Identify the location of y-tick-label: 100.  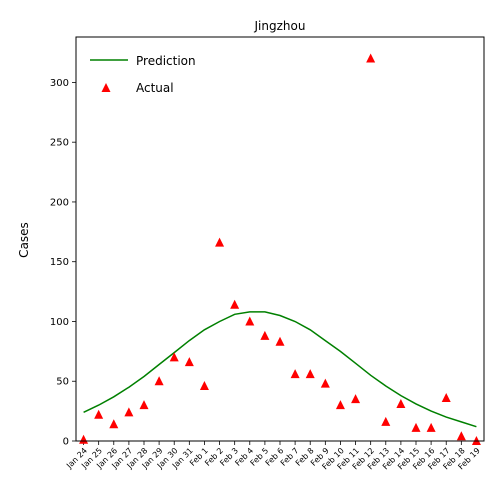
(59, 322).